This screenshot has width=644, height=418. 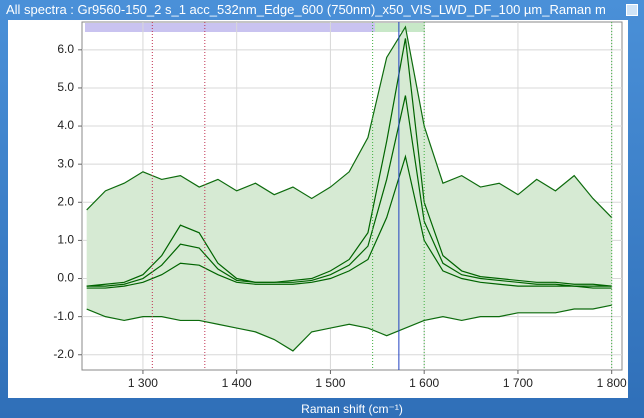 I want to click on x-tick-label: 1 500, so click(x=330, y=383).